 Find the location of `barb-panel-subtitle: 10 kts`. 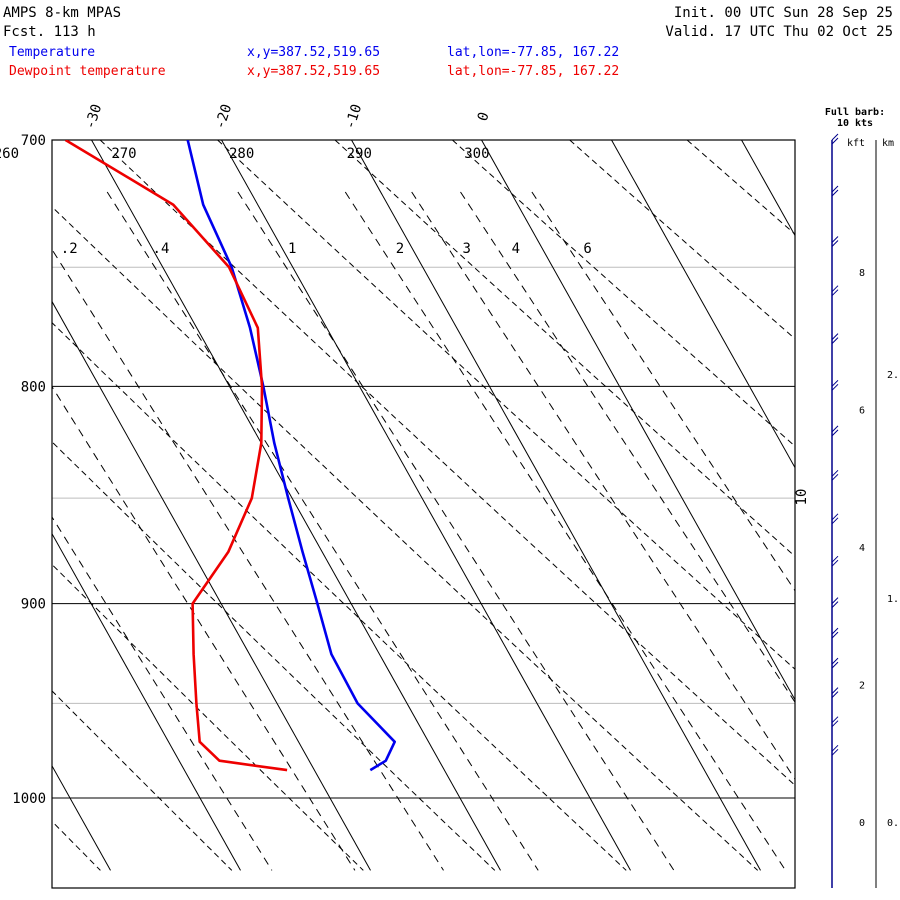

barb-panel-subtitle: 10 kts is located at coordinates (855, 123).